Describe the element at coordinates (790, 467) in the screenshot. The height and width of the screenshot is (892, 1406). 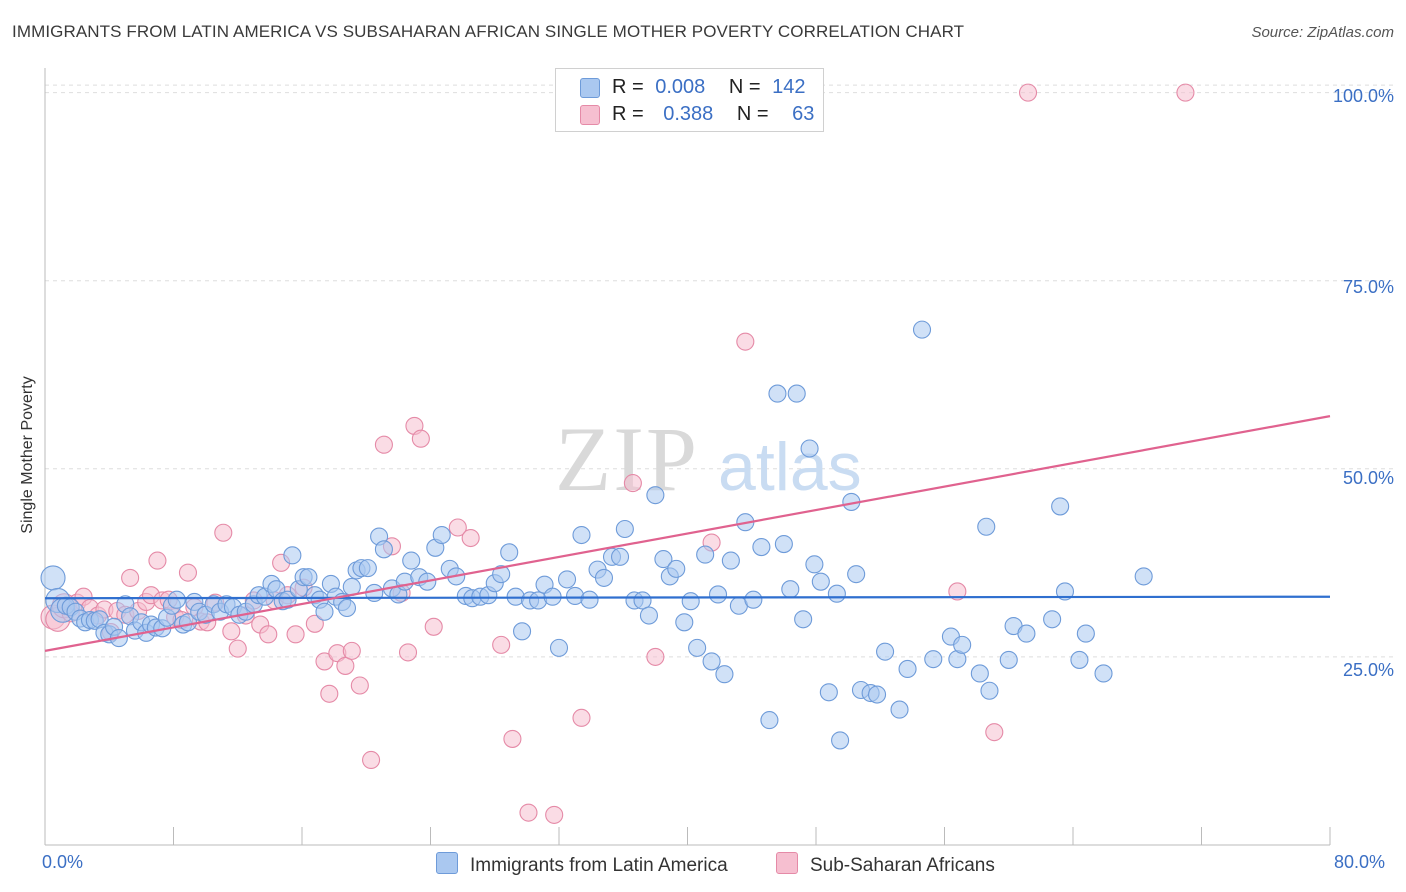
I see `watermark-atlas: atlas` at that location.